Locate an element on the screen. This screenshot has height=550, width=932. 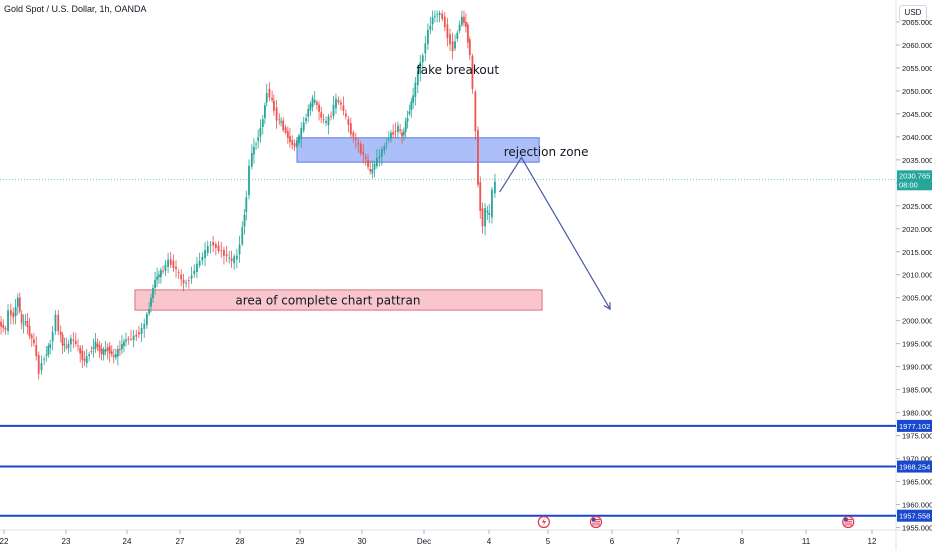
x-tick-label: 5 is located at coordinates (548, 541).